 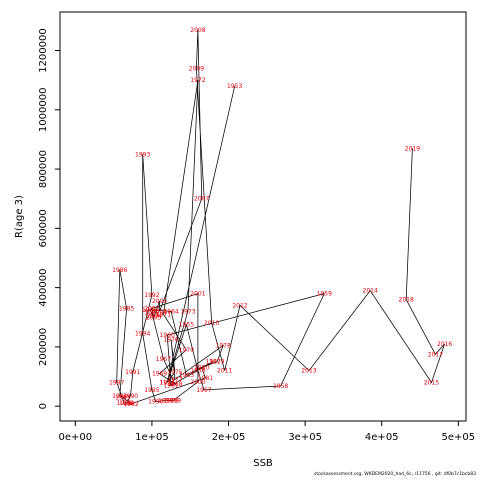 What do you see at coordinates (155, 402) in the screenshot?
I see `point-label-1996: 1996` at bounding box center [155, 402].